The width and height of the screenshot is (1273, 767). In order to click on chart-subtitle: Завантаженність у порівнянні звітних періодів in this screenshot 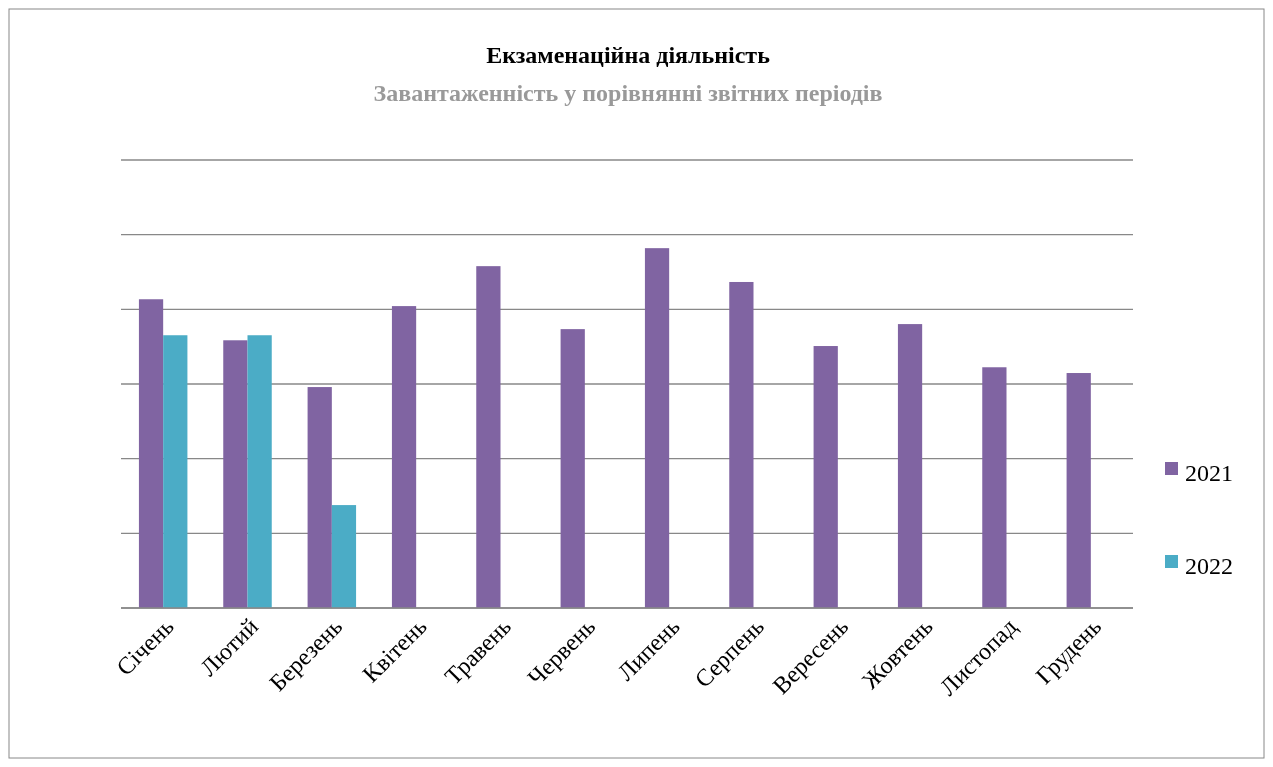, I will do `click(628, 93)`.